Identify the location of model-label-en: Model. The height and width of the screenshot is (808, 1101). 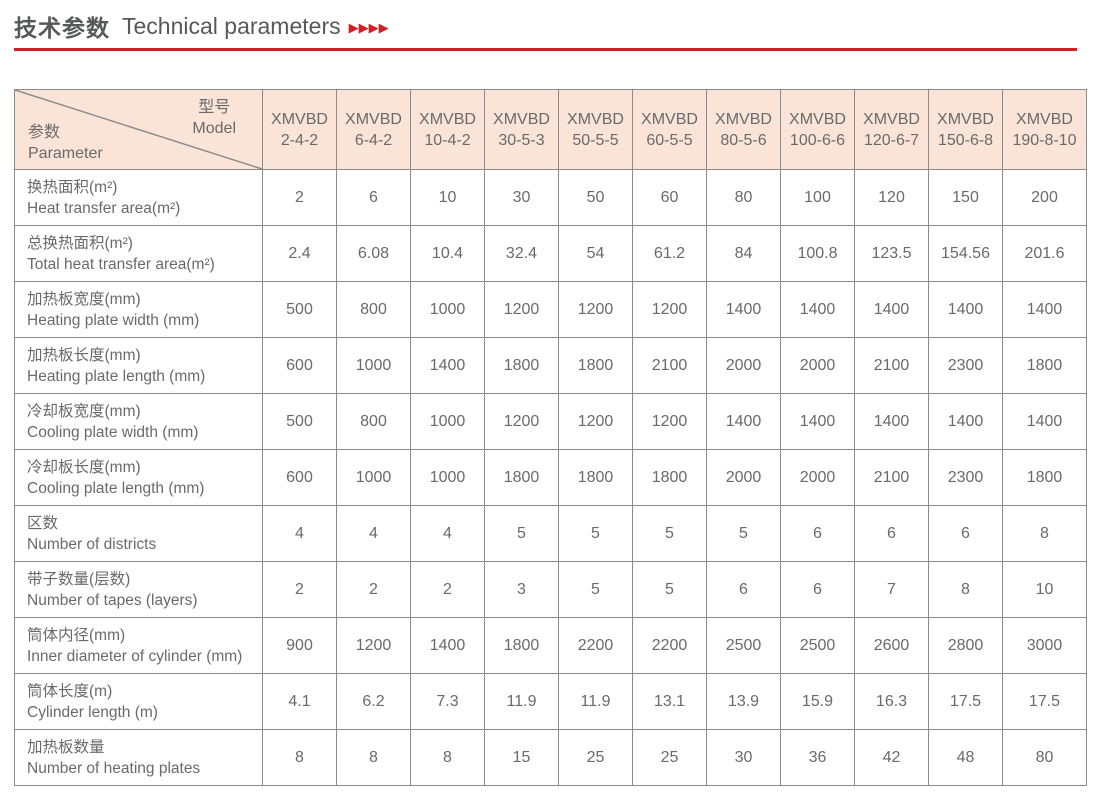
(214, 128).